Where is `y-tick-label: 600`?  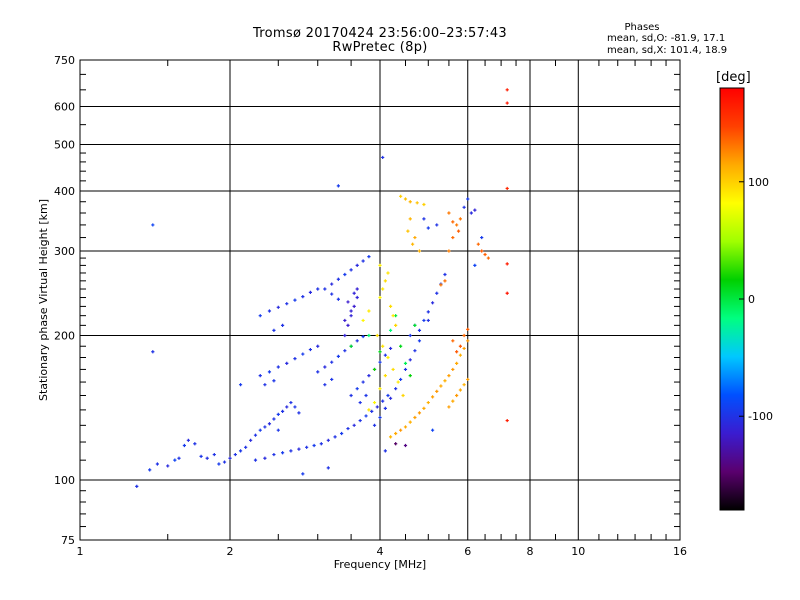
y-tick-label: 600 is located at coordinates (64, 107).